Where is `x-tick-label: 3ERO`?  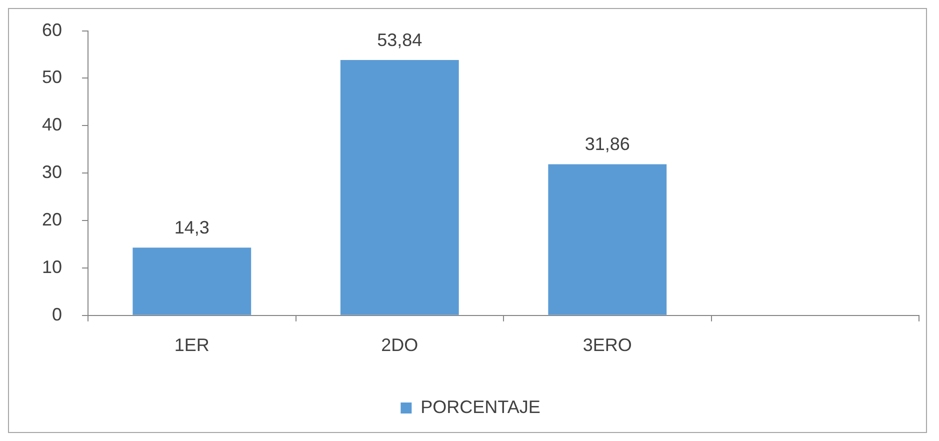 x-tick-label: 3ERO is located at coordinates (607, 345).